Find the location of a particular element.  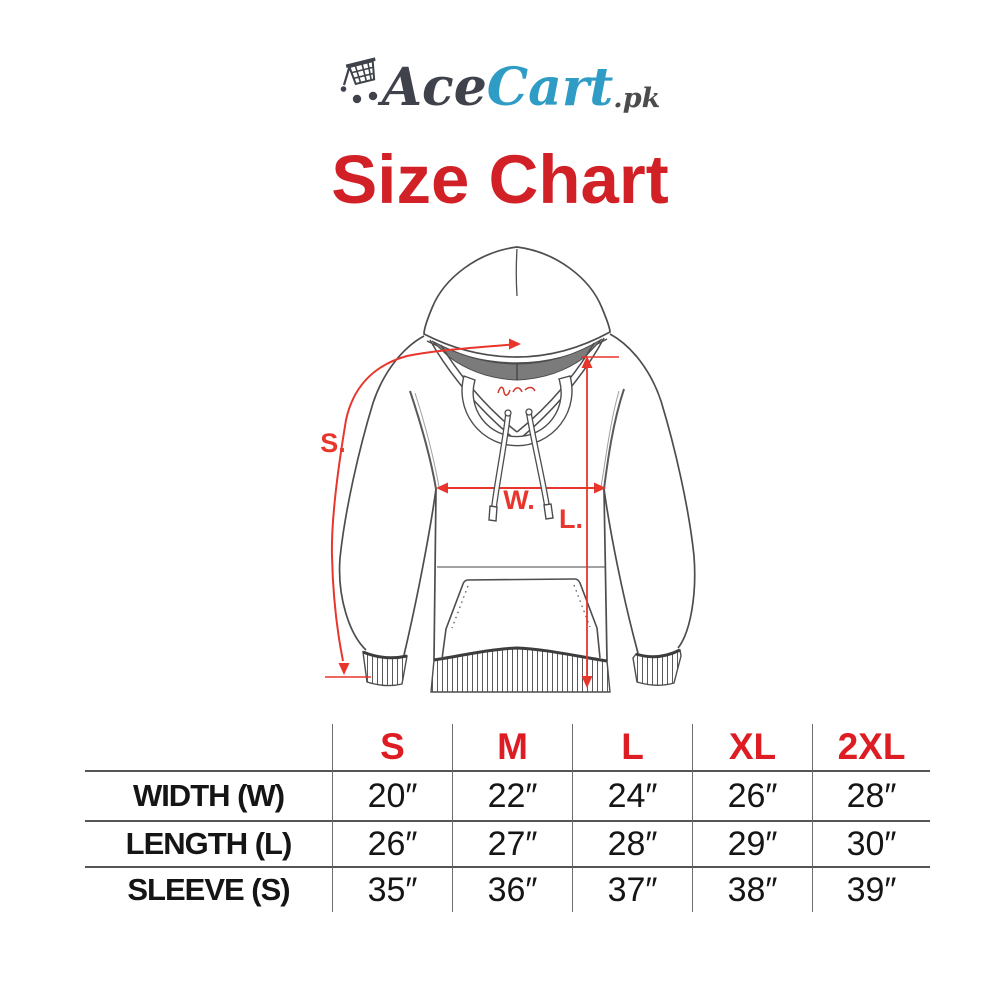

hem-ribbing is located at coordinates (520, 669).